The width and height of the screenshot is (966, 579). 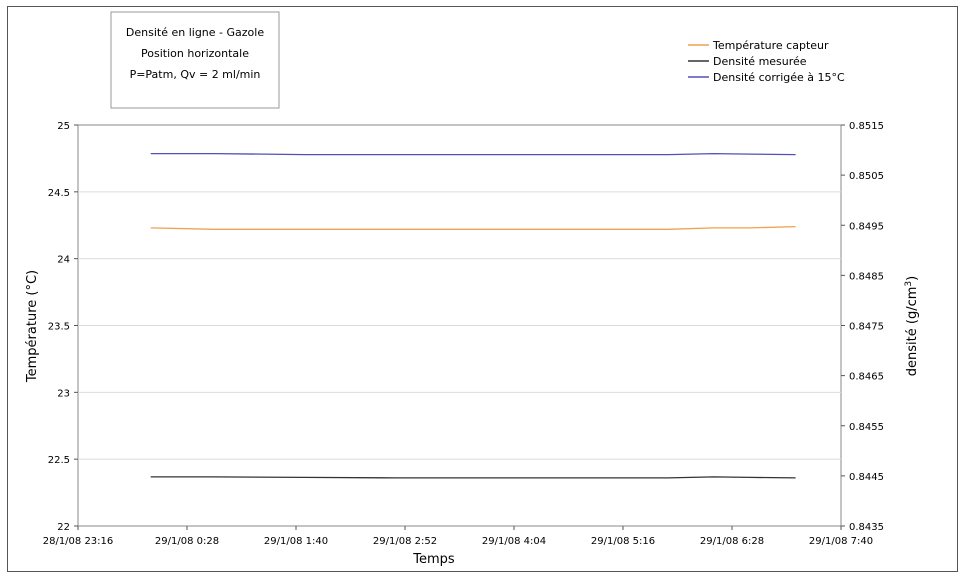 What do you see at coordinates (78, 541) in the screenshot?
I see `x-tick-label-0: 28/1/08 23:16` at bounding box center [78, 541].